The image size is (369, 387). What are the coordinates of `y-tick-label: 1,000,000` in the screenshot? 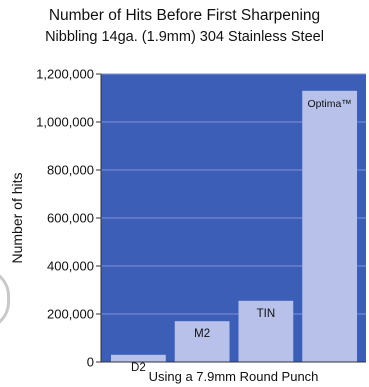 It's located at (65, 122).